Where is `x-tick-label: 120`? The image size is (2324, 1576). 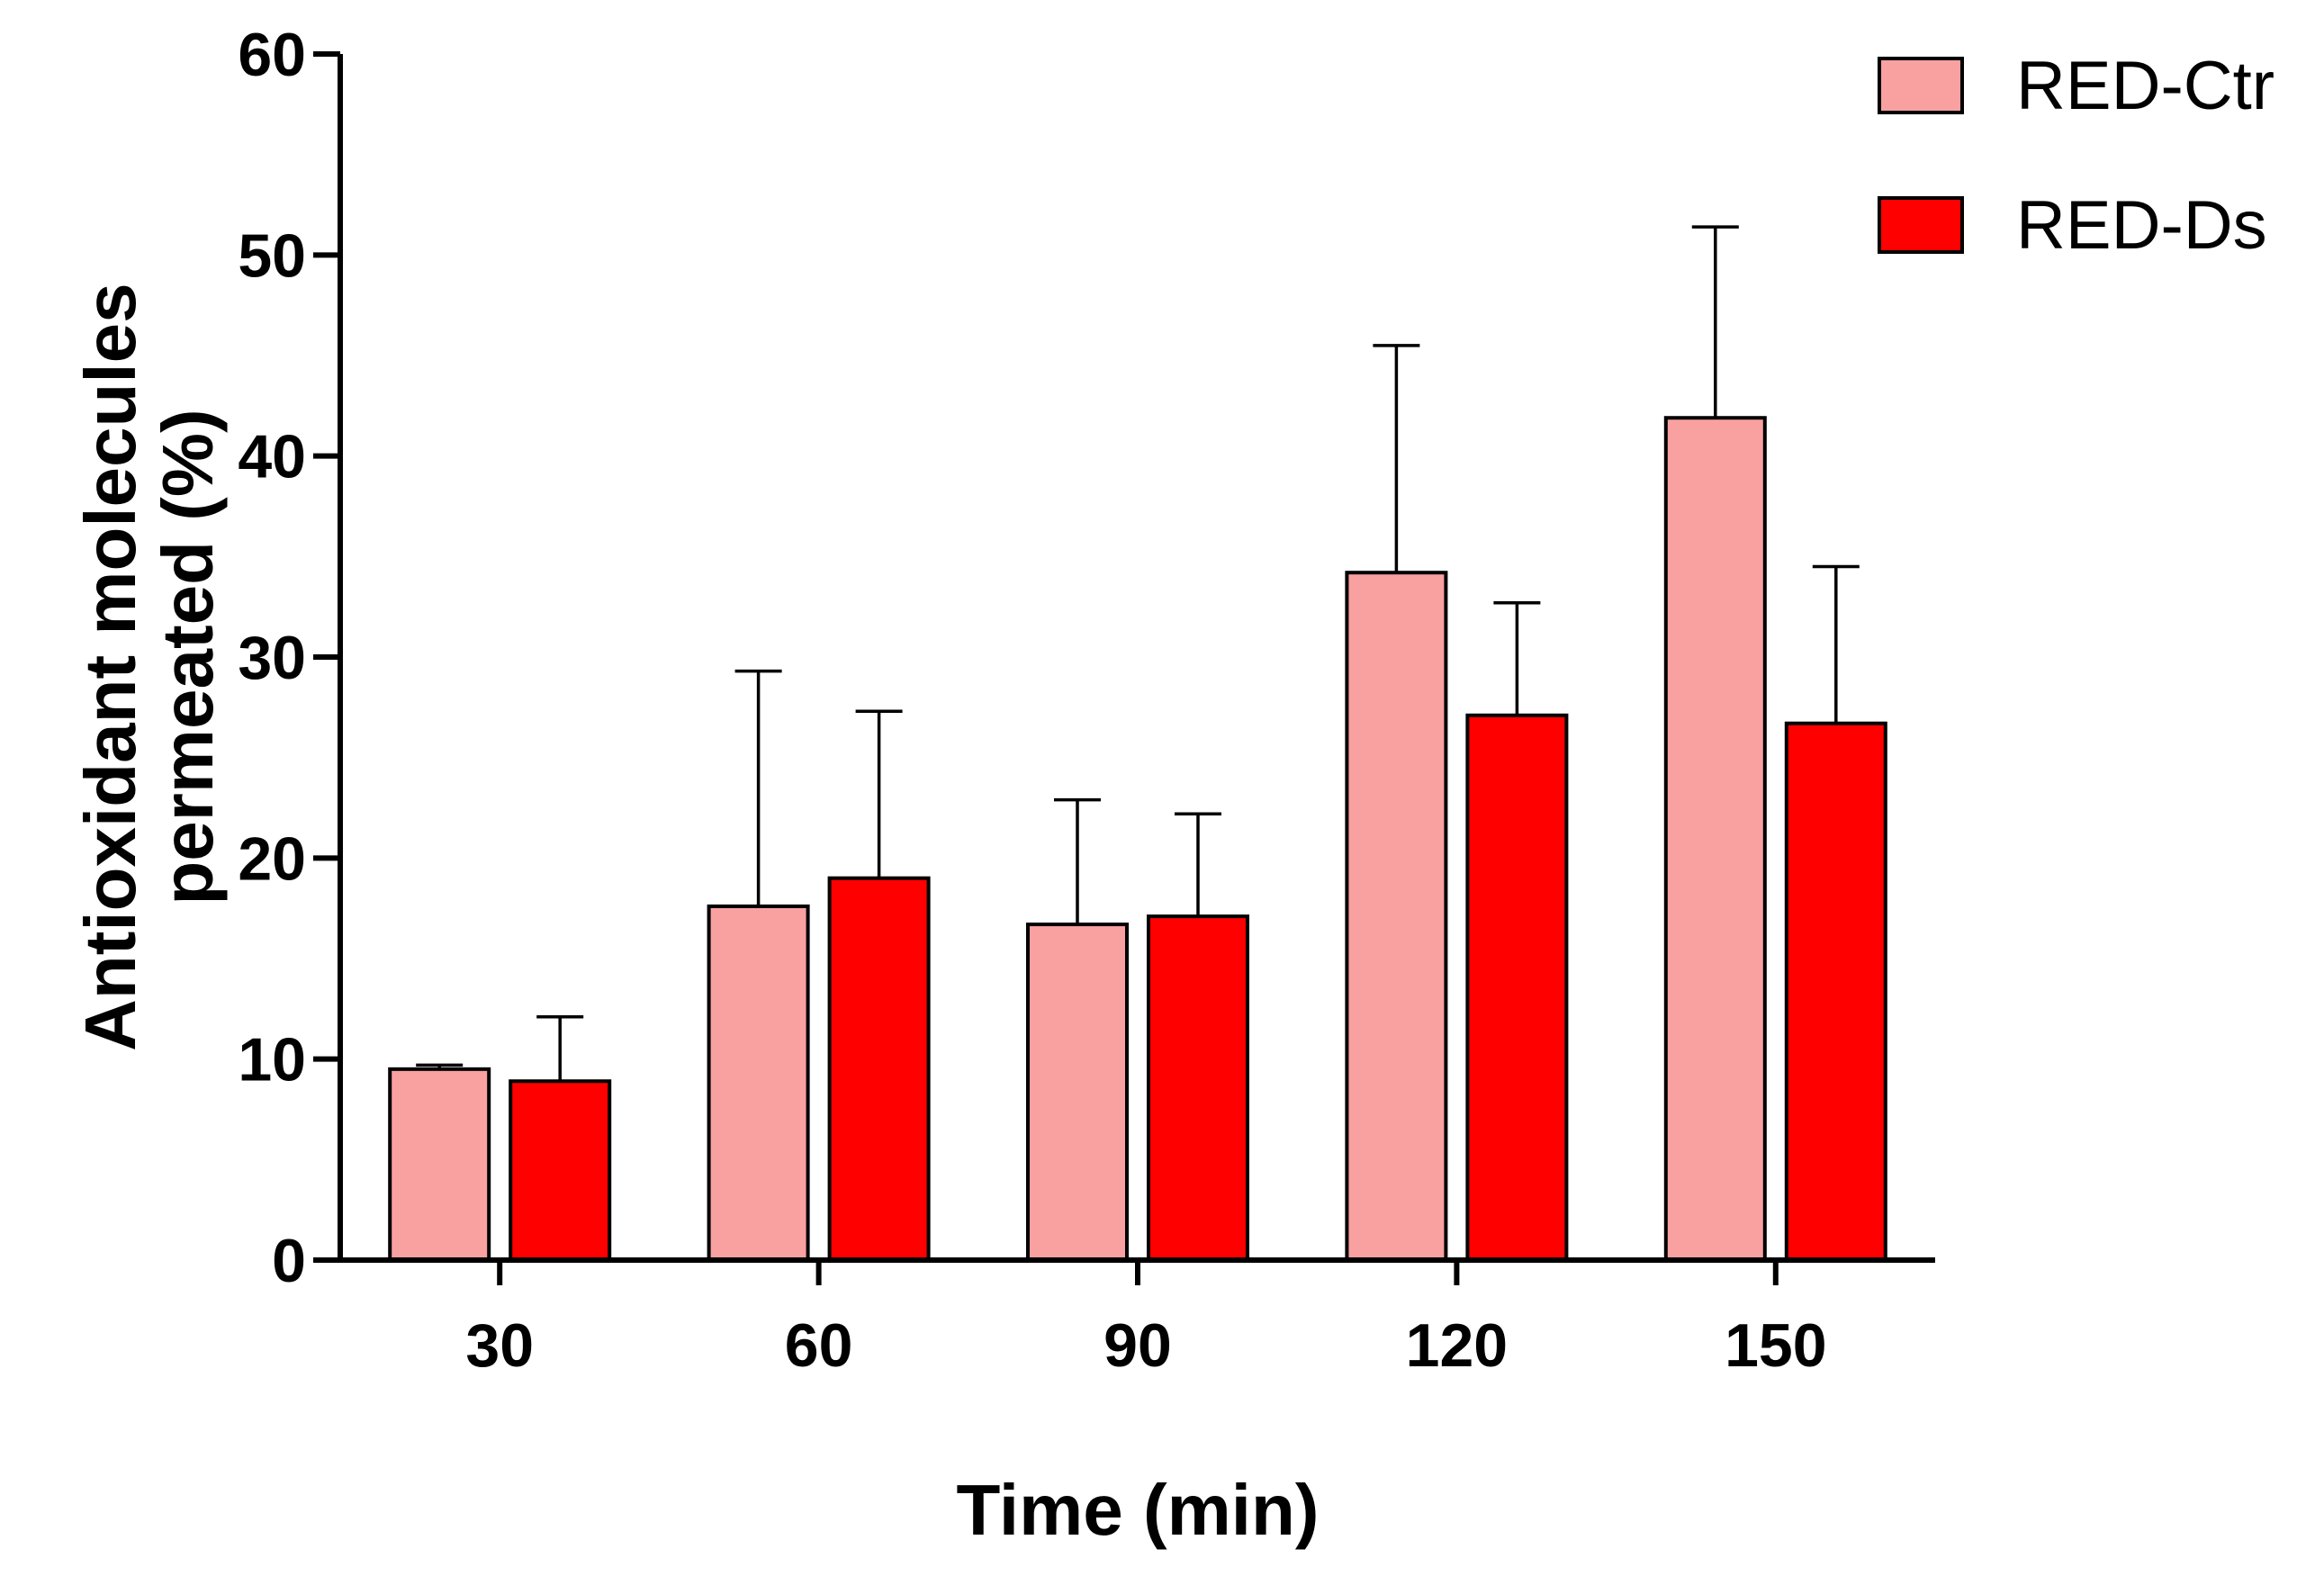
x-tick-label: 120 is located at coordinates (1457, 1346).